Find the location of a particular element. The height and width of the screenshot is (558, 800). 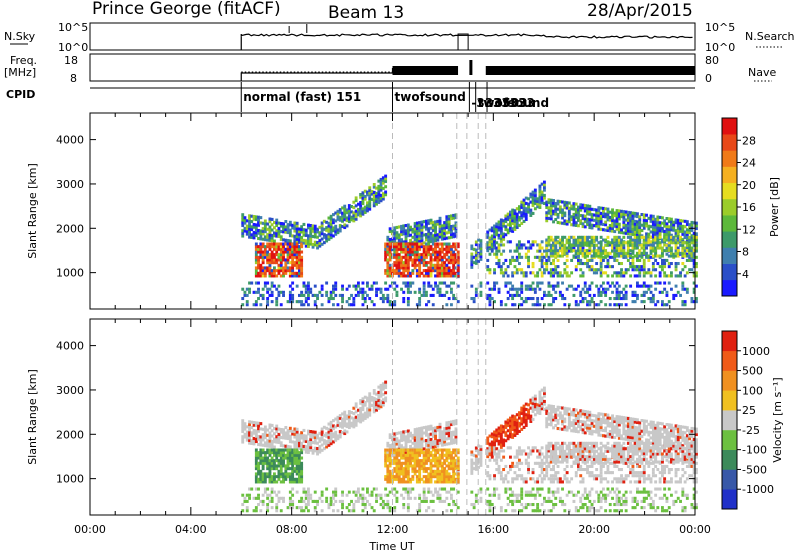

nsky-gap-box is located at coordinates (463, 42).